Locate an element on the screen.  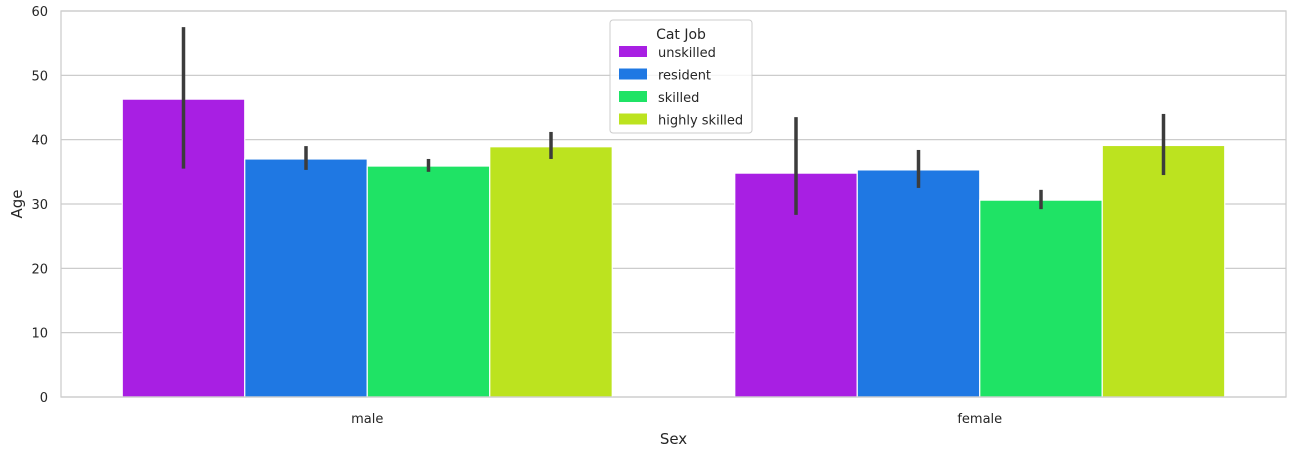
legend-label: resident is located at coordinates (684, 76).